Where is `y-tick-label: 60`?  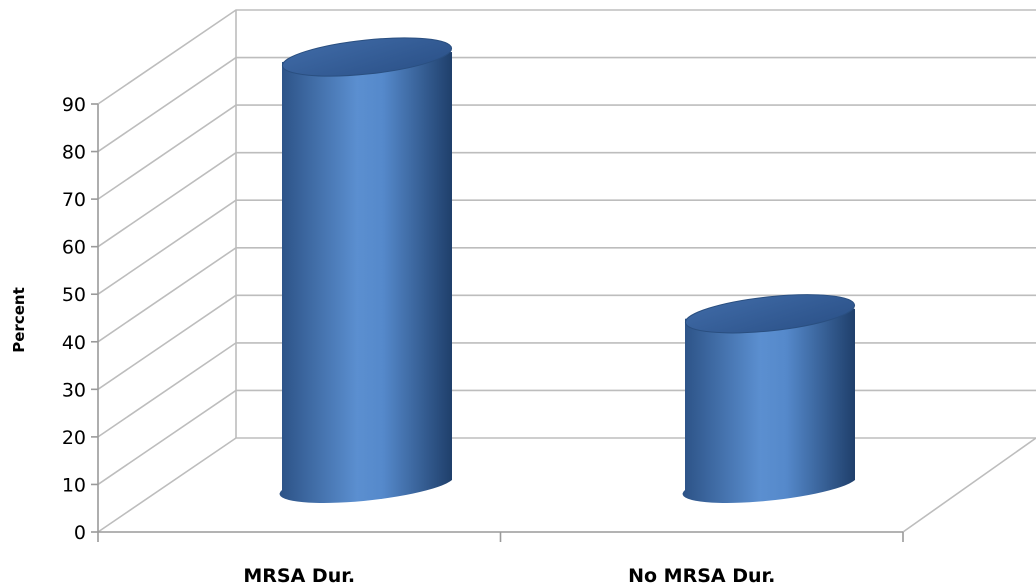
y-tick-label: 60 is located at coordinates (74, 248).